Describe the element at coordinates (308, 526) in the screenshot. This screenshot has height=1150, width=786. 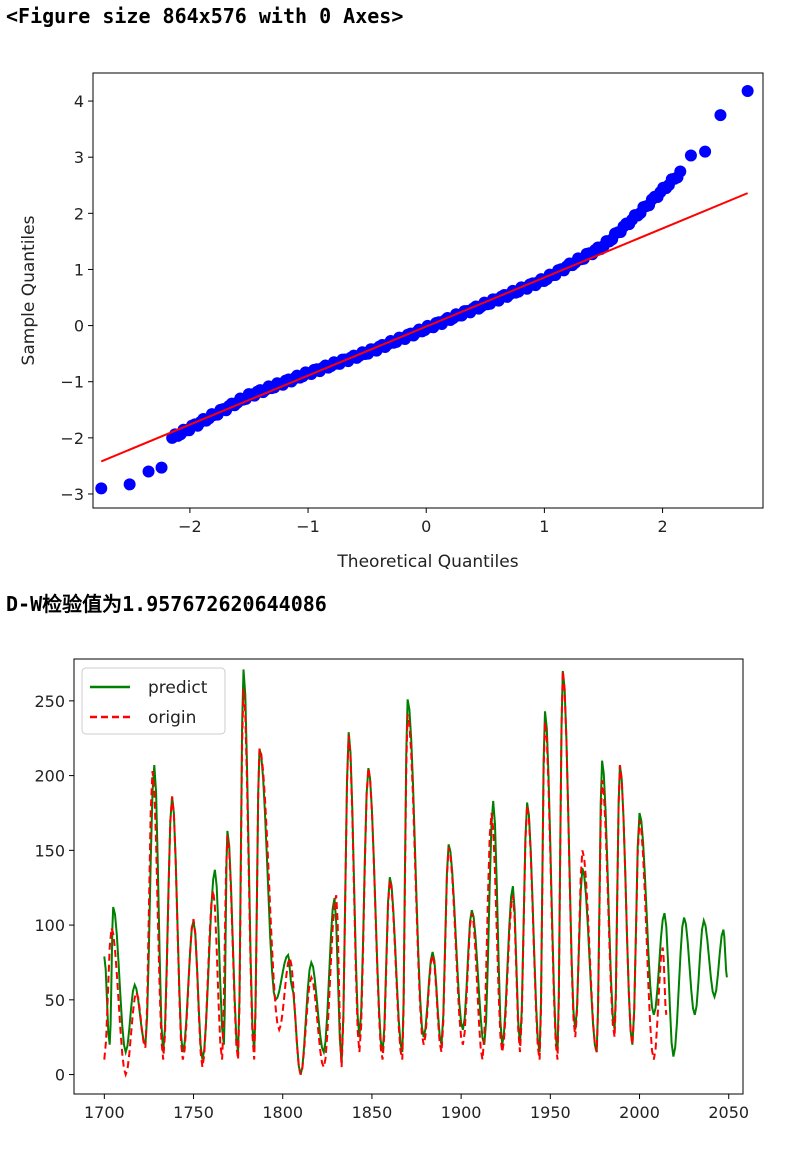
I see `x-tick-label: −1` at that location.